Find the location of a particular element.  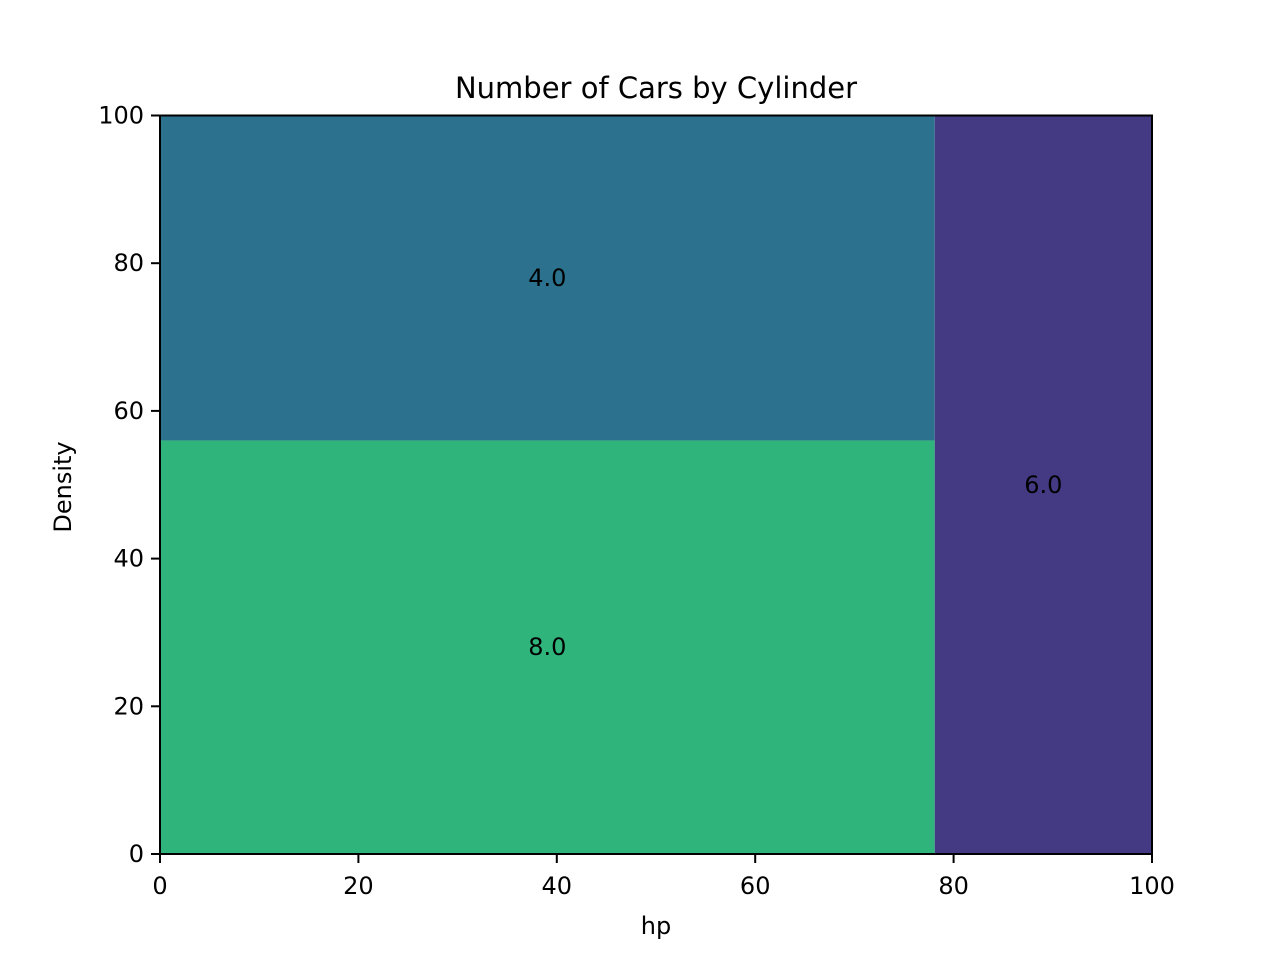

chart-title: Number of Cars by Cylinder is located at coordinates (656, 88).